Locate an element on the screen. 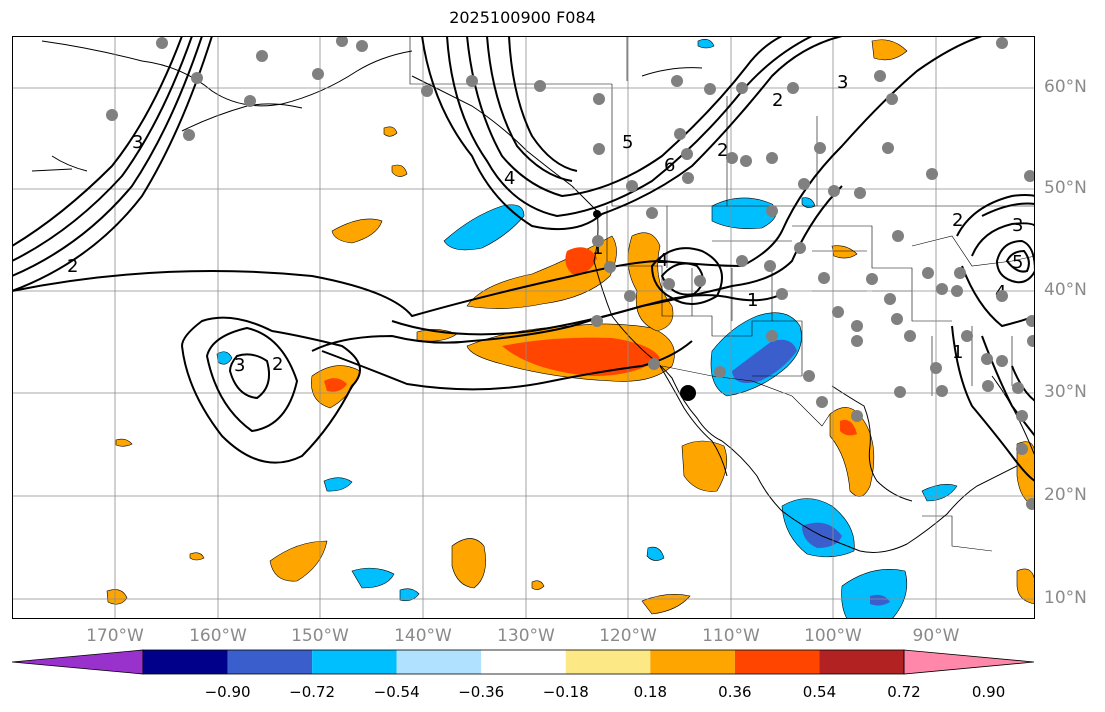  colorbar-tick-label: 0.54 is located at coordinates (819, 692).